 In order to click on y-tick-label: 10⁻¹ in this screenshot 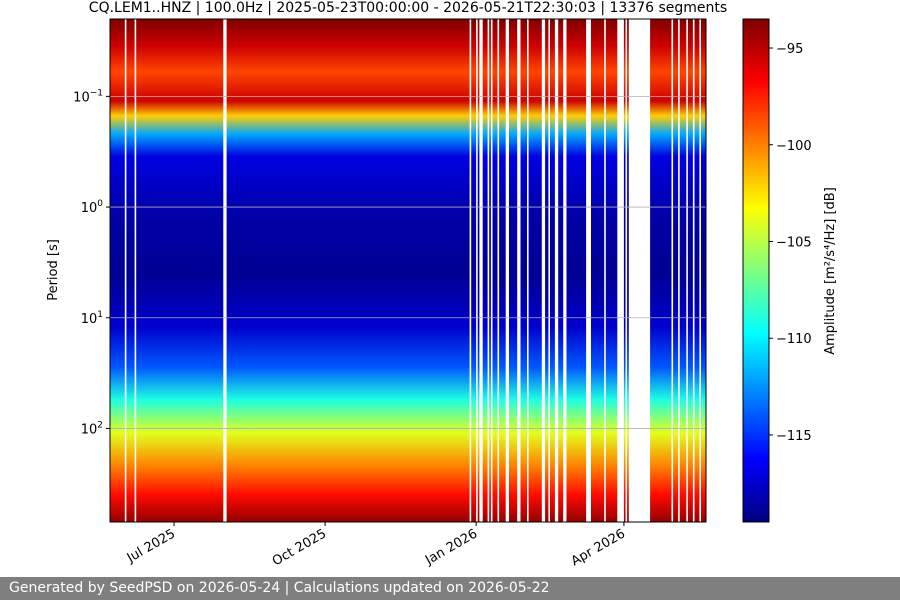, I will do `click(88, 96)`.